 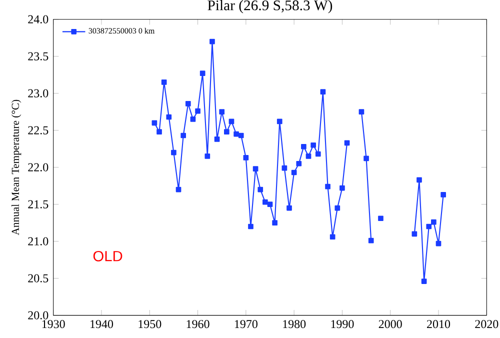 What do you see at coordinates (38, 315) in the screenshot?
I see `y-tick-label: 20.0` at bounding box center [38, 315].